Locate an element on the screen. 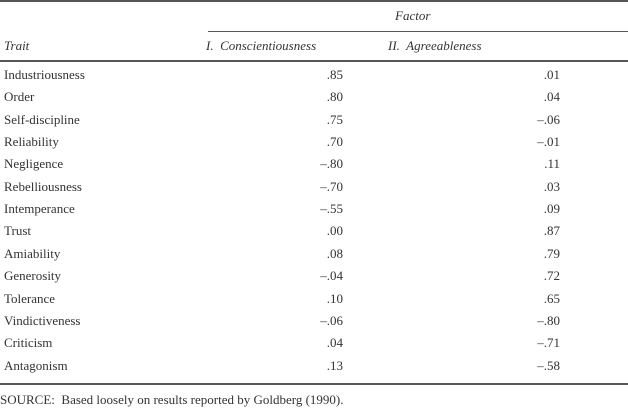 This screenshot has width=628, height=408. table-row: Generosity –.04 .72 is located at coordinates (314, 279).